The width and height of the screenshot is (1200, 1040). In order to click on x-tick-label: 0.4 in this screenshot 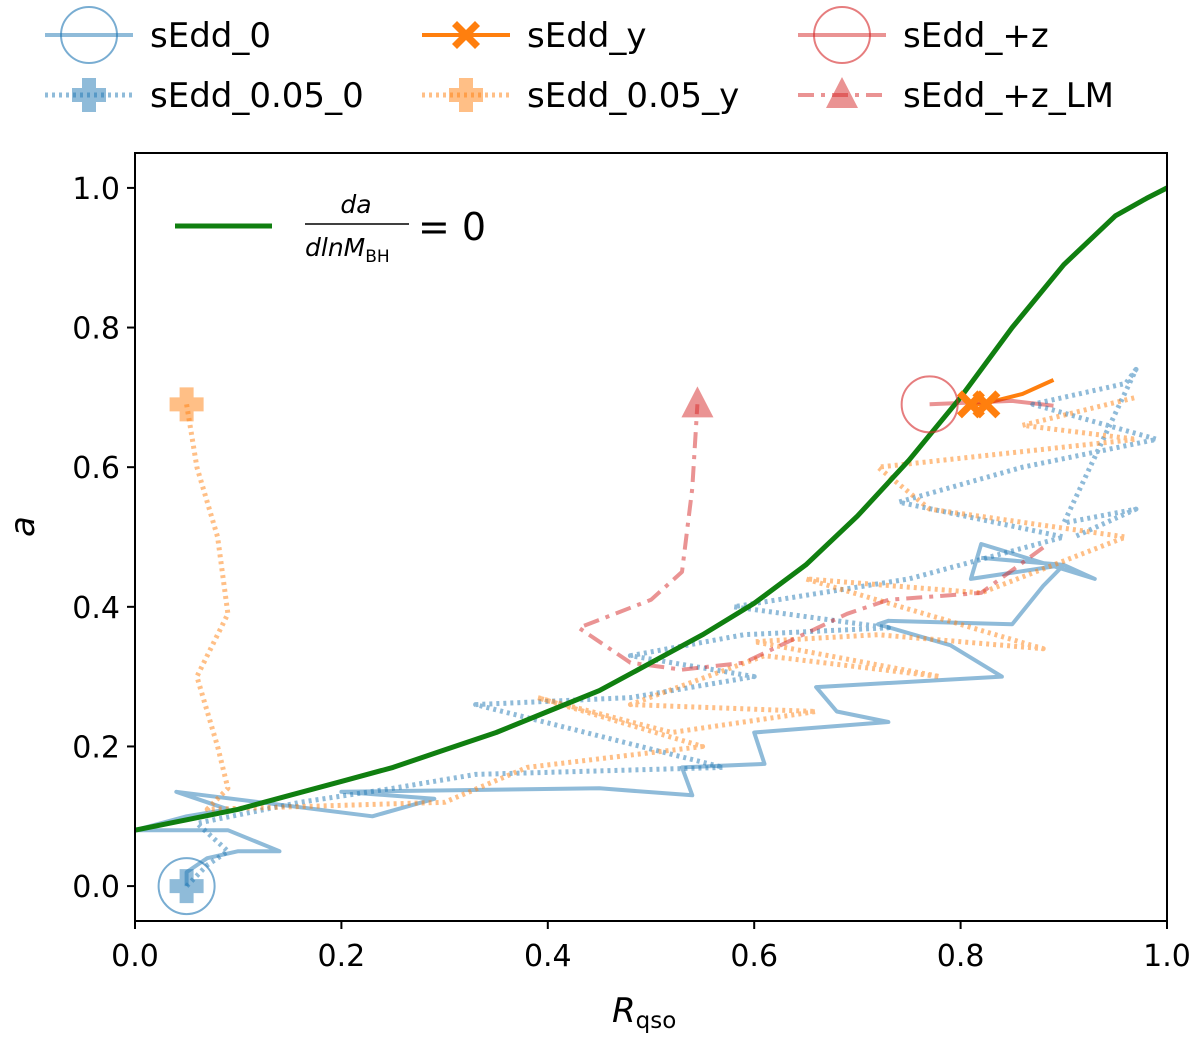, I will do `click(548, 956)`.